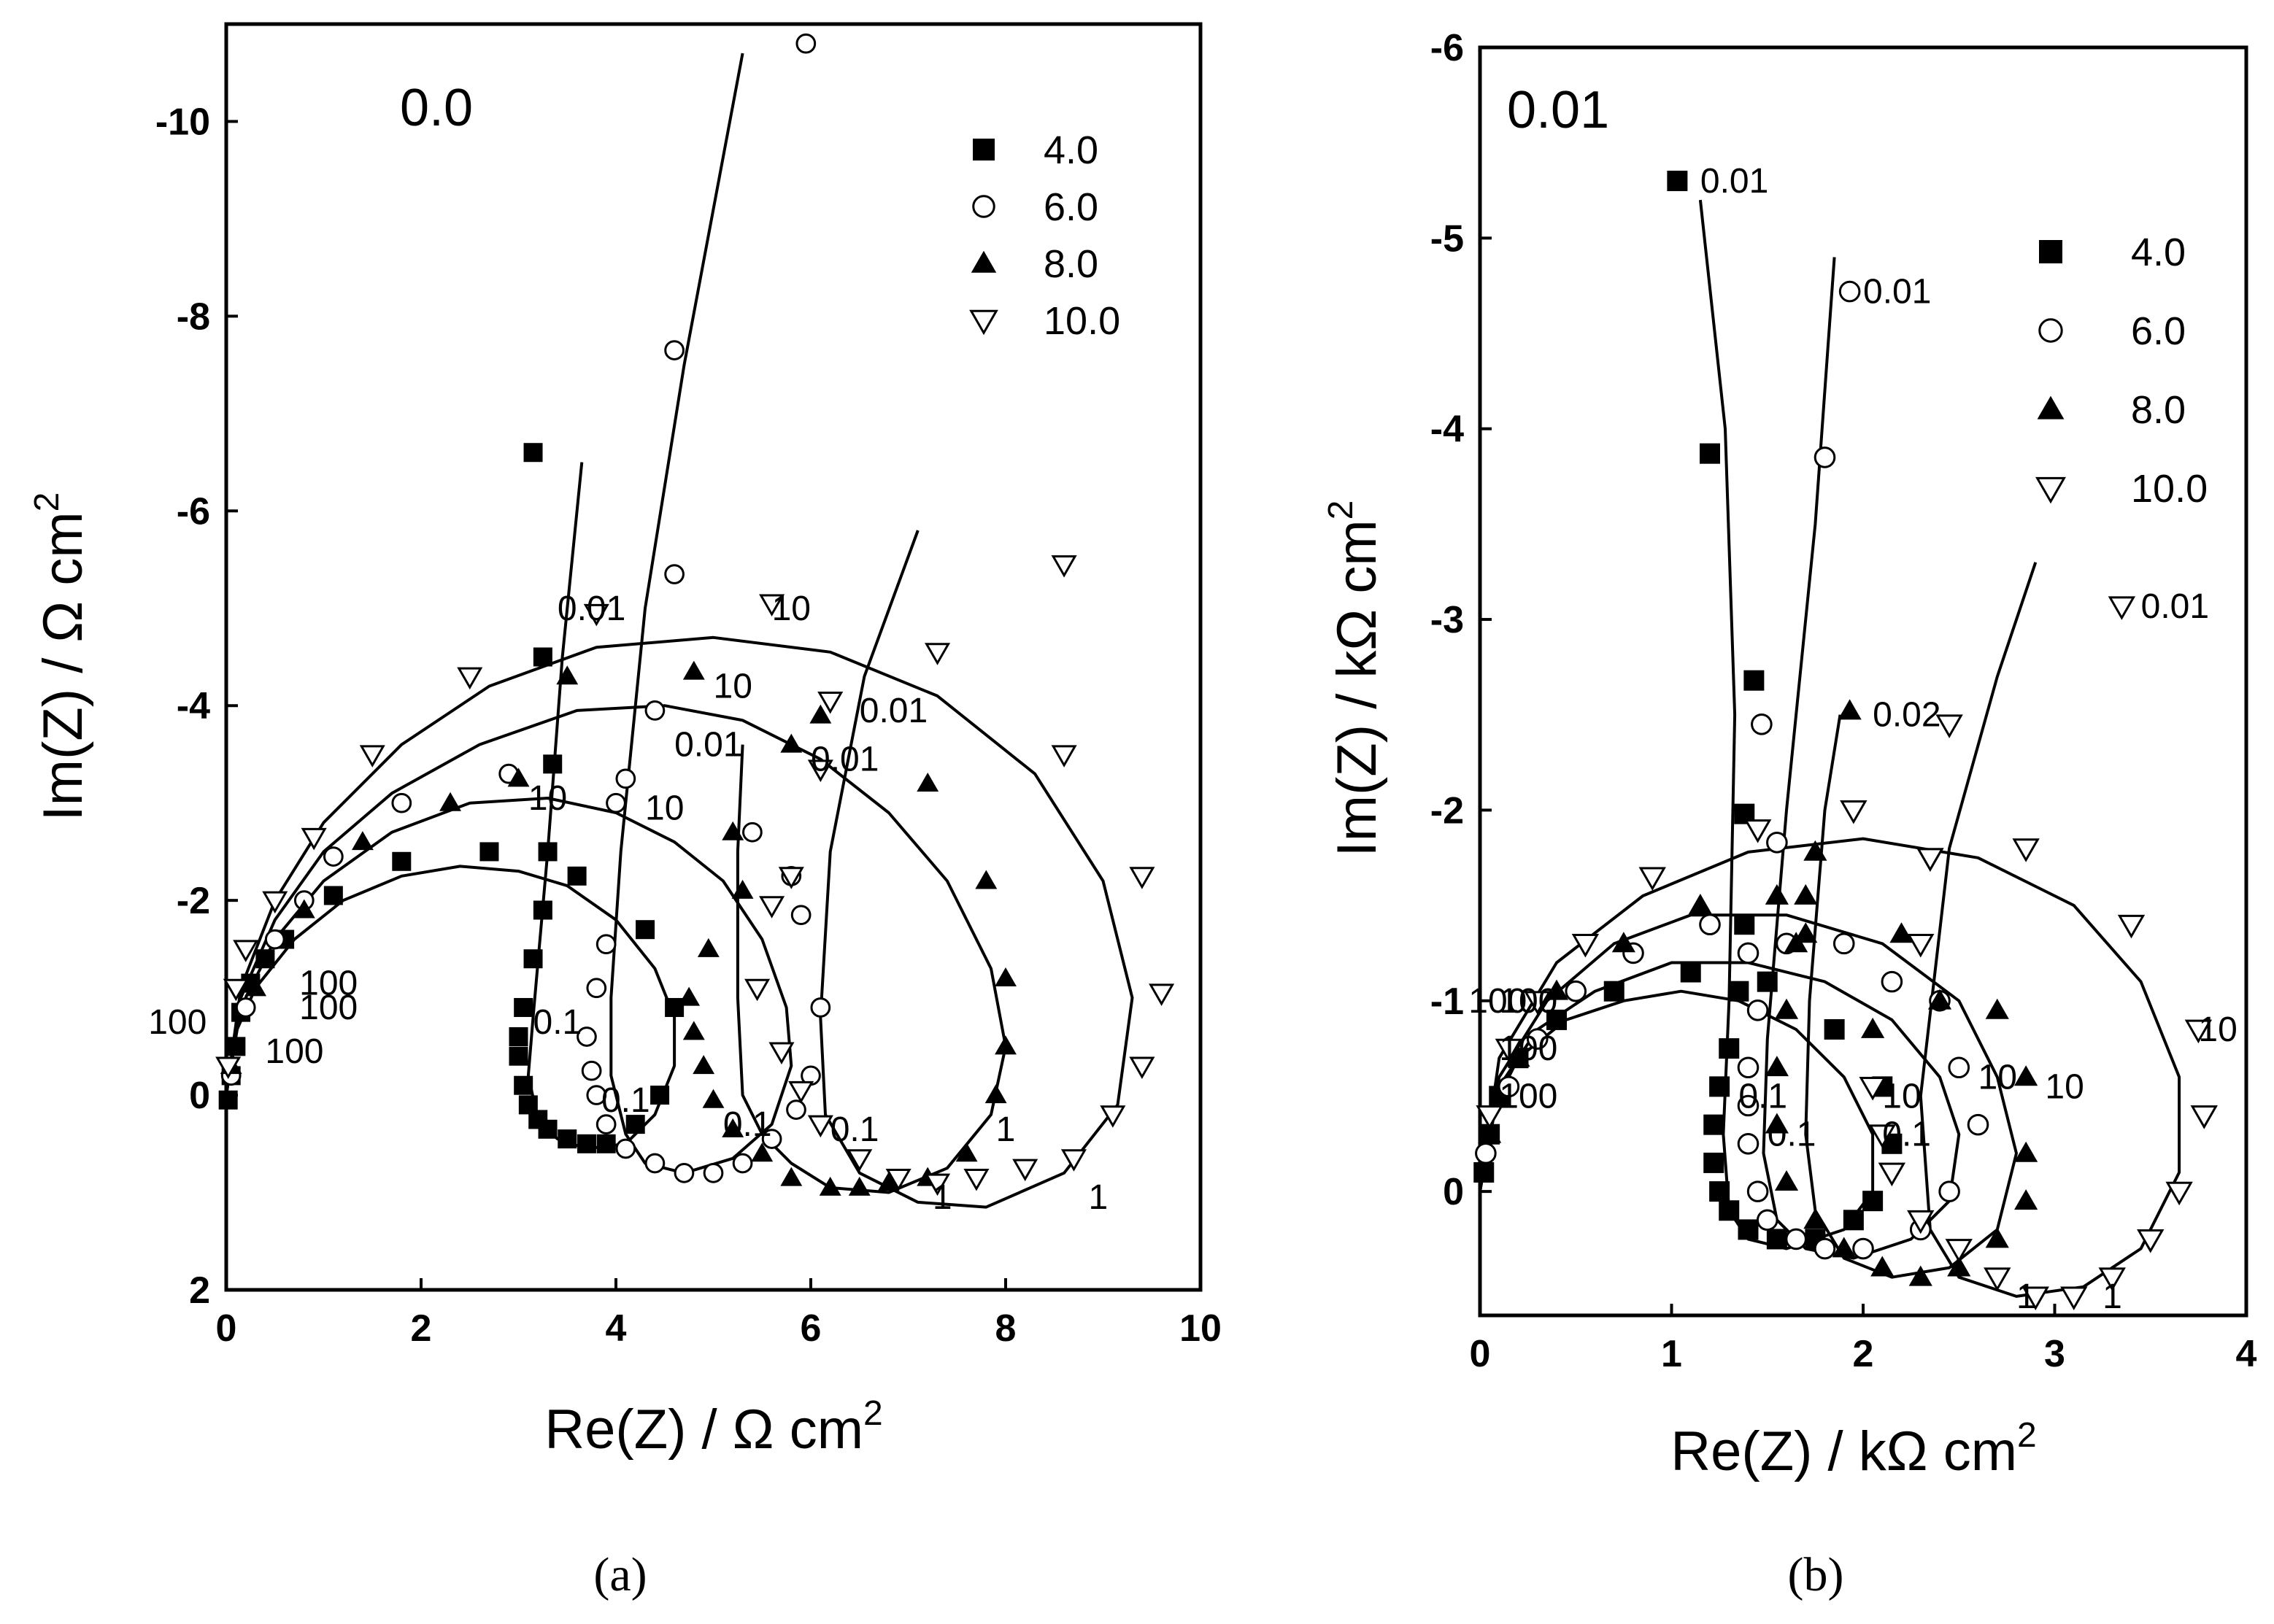 The image size is (2274, 1624). What do you see at coordinates (812, 1328) in the screenshot?
I see `x-tick-label: 6` at bounding box center [812, 1328].